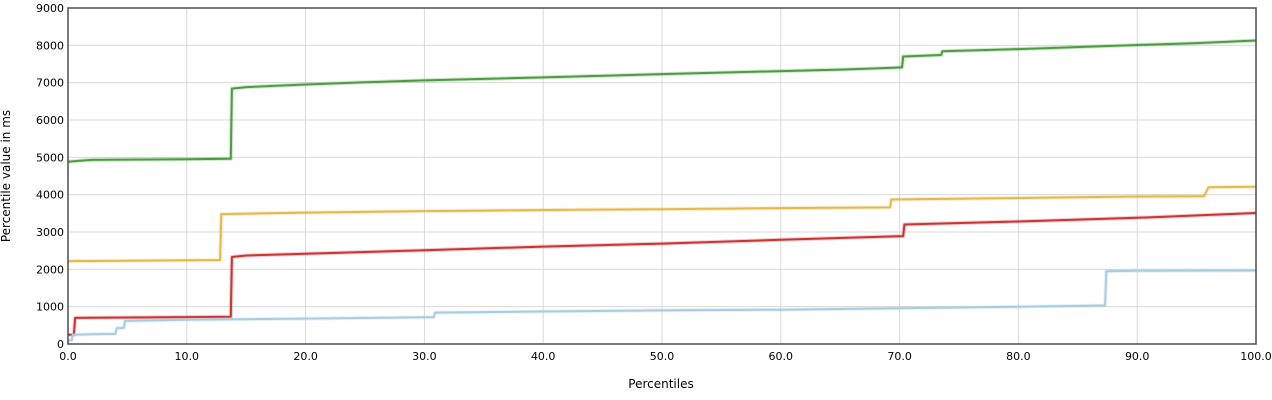  Describe the element at coordinates (50, 307) in the screenshot. I see `y-tick-label: 1000` at that location.